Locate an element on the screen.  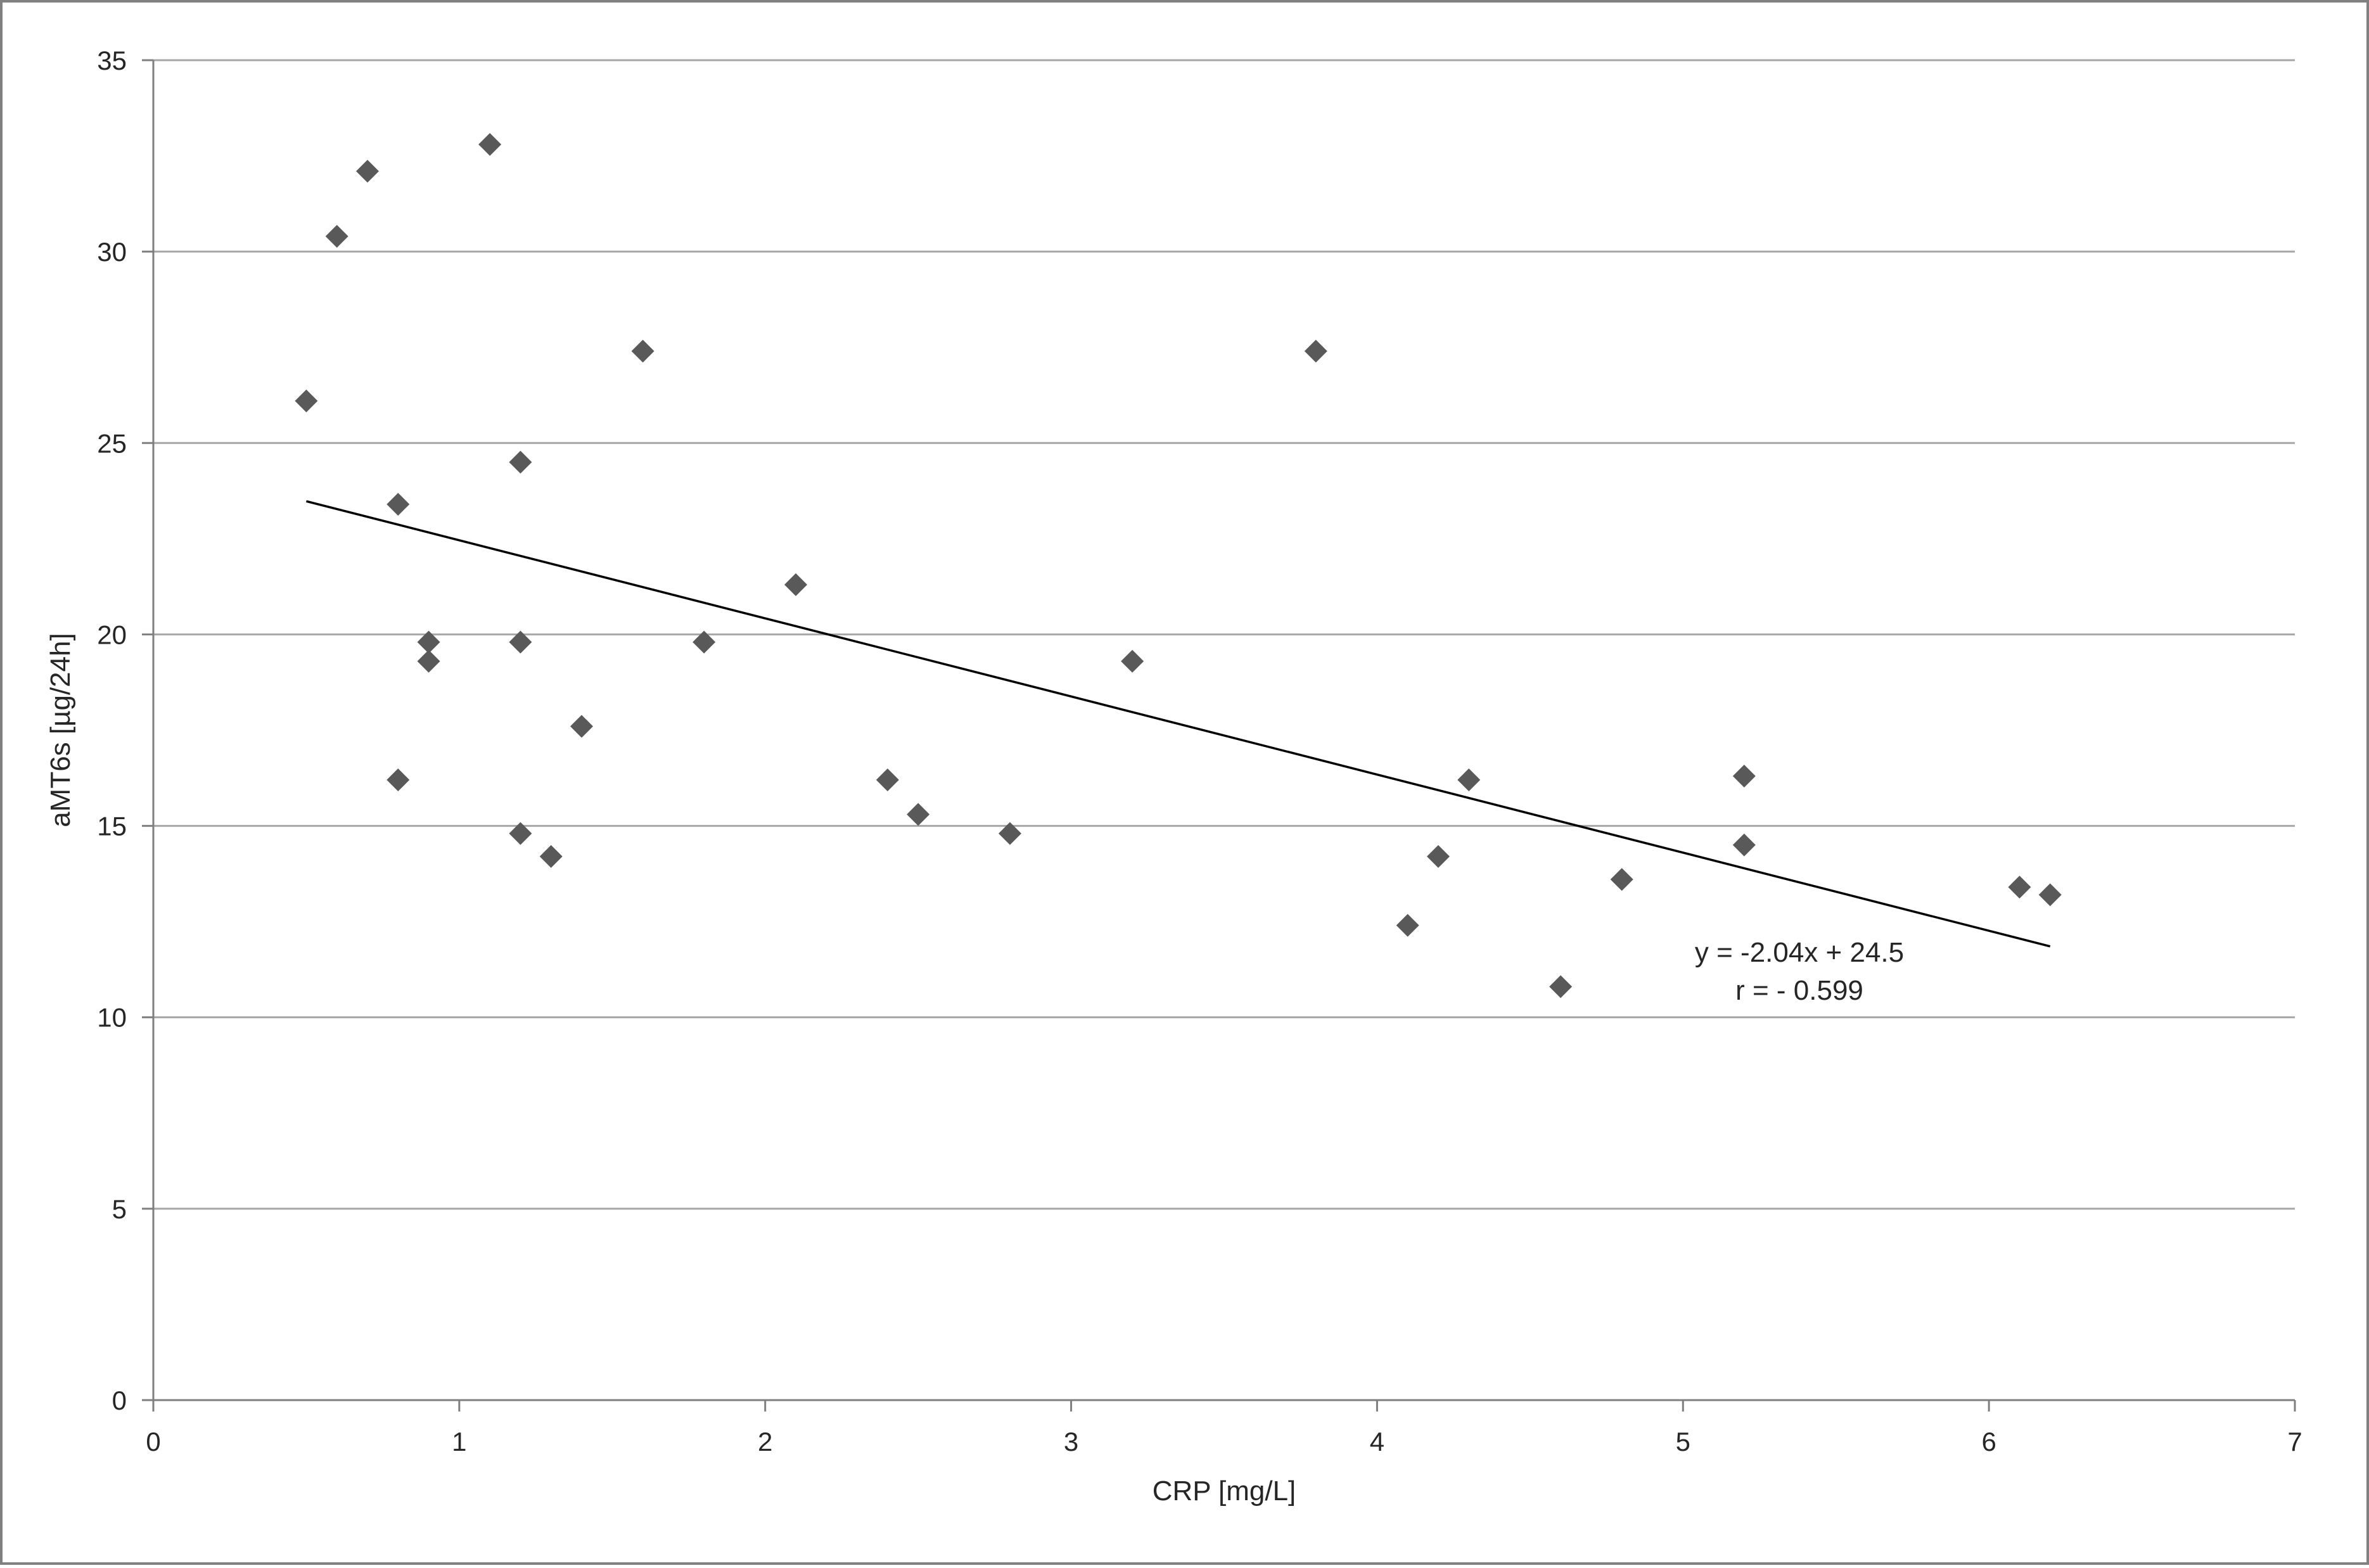
x-tick-label: 1 is located at coordinates (459, 1441).